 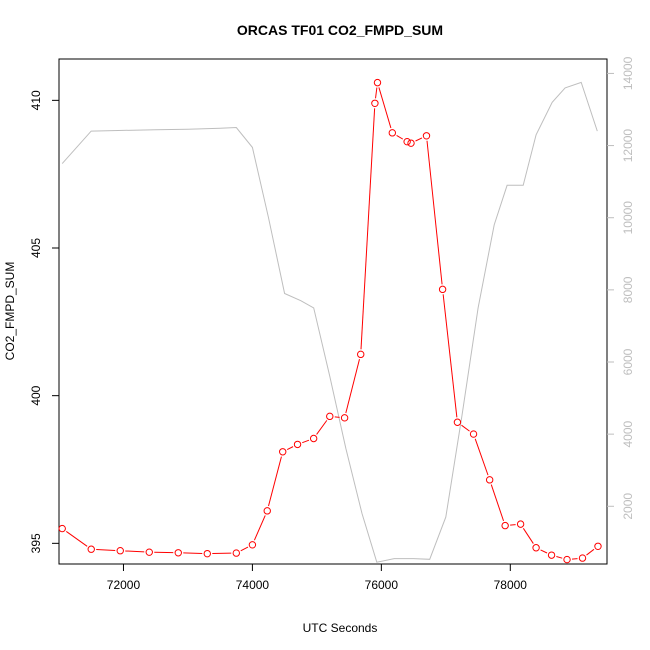 I want to click on x-tick-label: 72000, so click(x=124, y=585).